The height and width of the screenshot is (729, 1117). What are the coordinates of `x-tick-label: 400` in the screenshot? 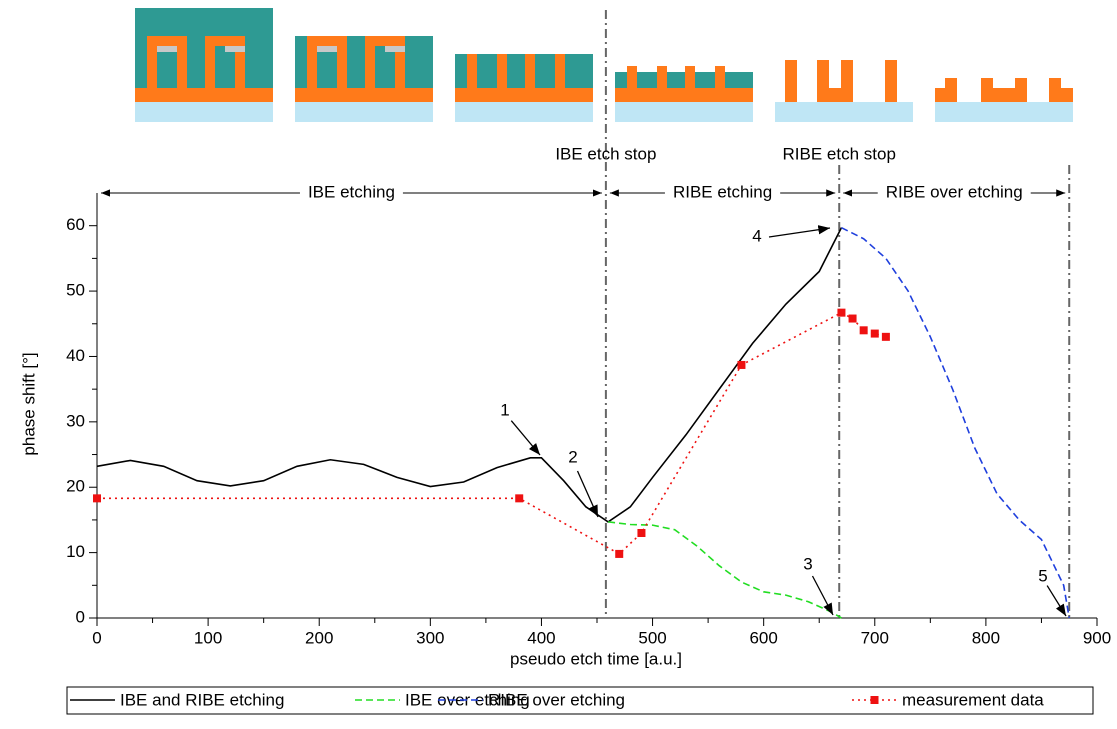 It's located at (541, 637).